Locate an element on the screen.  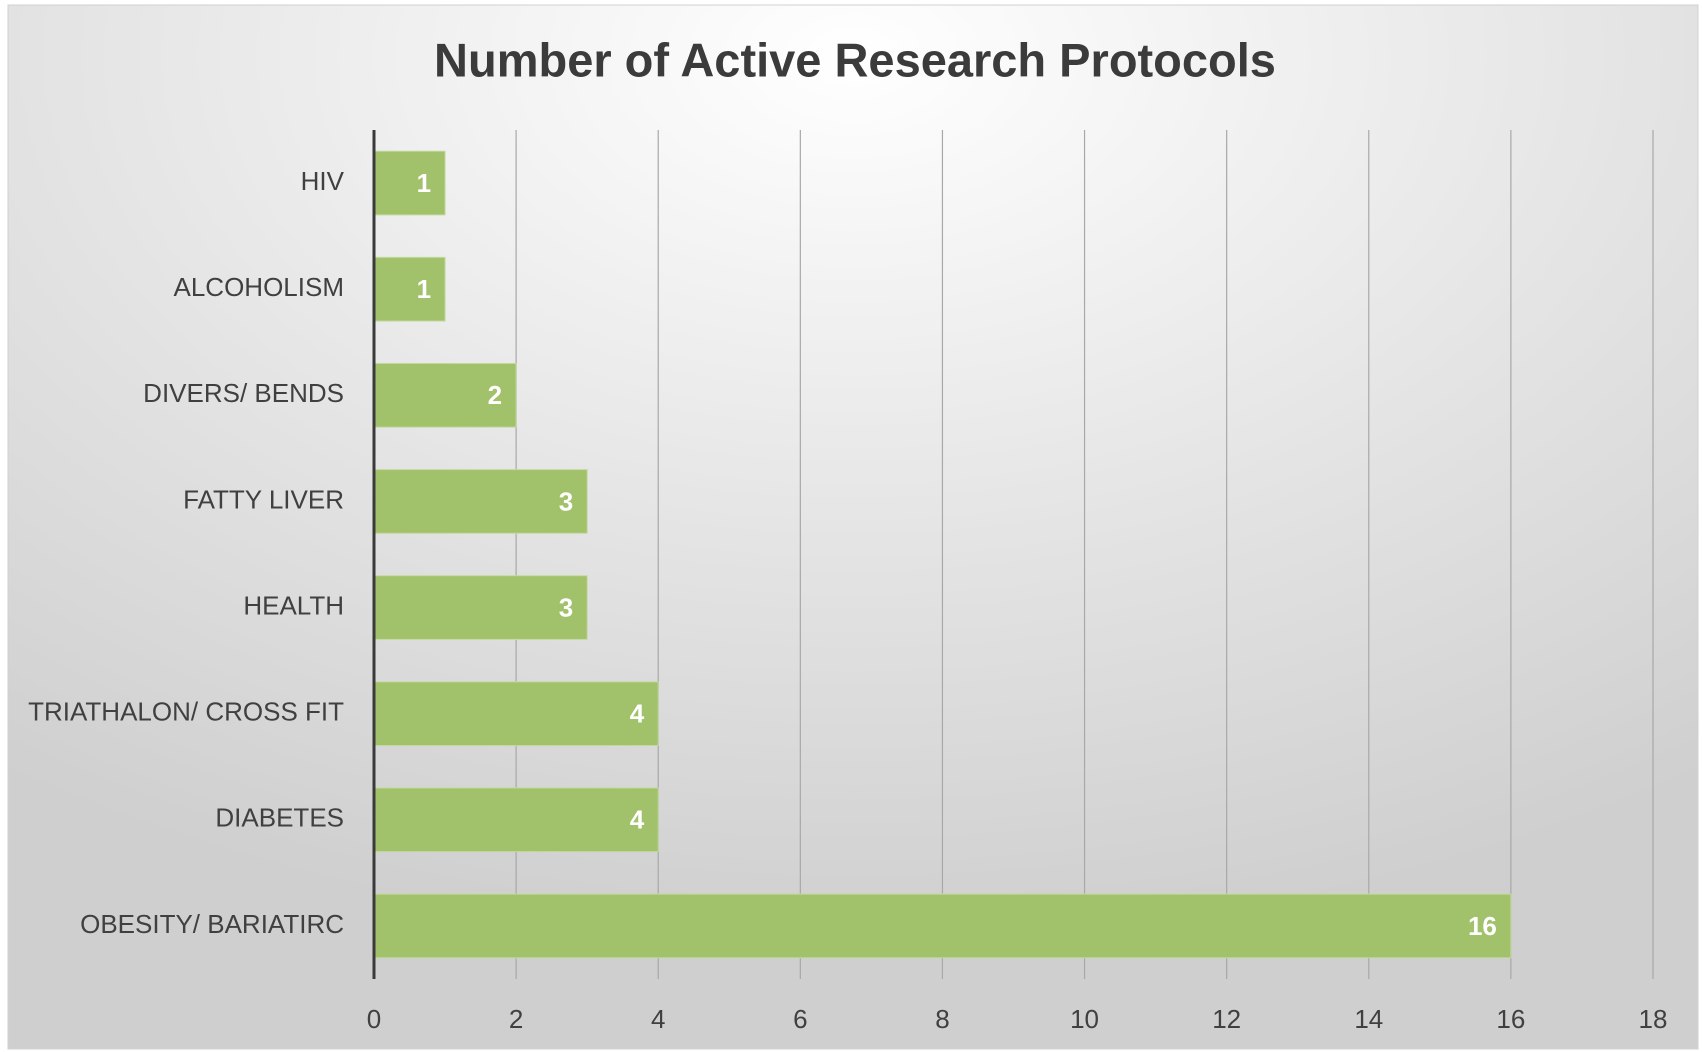
x-tick-label: 6 is located at coordinates (800, 1019).